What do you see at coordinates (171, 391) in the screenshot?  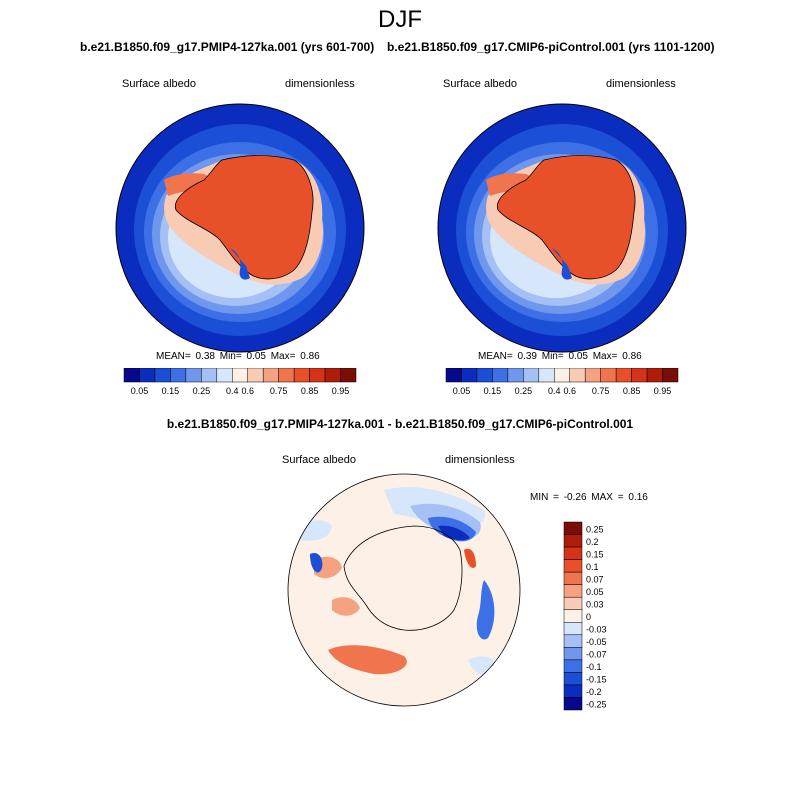 I see `panel-1-colorbar-tick-label: 0.15` at bounding box center [171, 391].